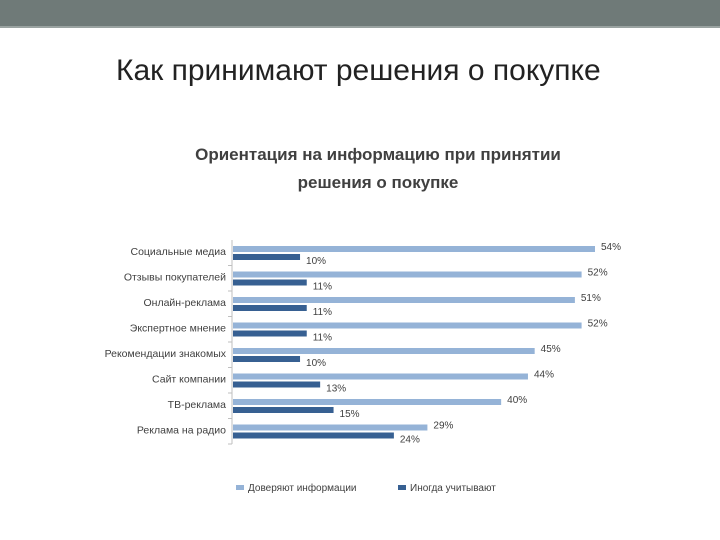 This screenshot has height=540, width=720. I want to click on legend-label-sometimes: Иногда учитывают, so click(453, 488).